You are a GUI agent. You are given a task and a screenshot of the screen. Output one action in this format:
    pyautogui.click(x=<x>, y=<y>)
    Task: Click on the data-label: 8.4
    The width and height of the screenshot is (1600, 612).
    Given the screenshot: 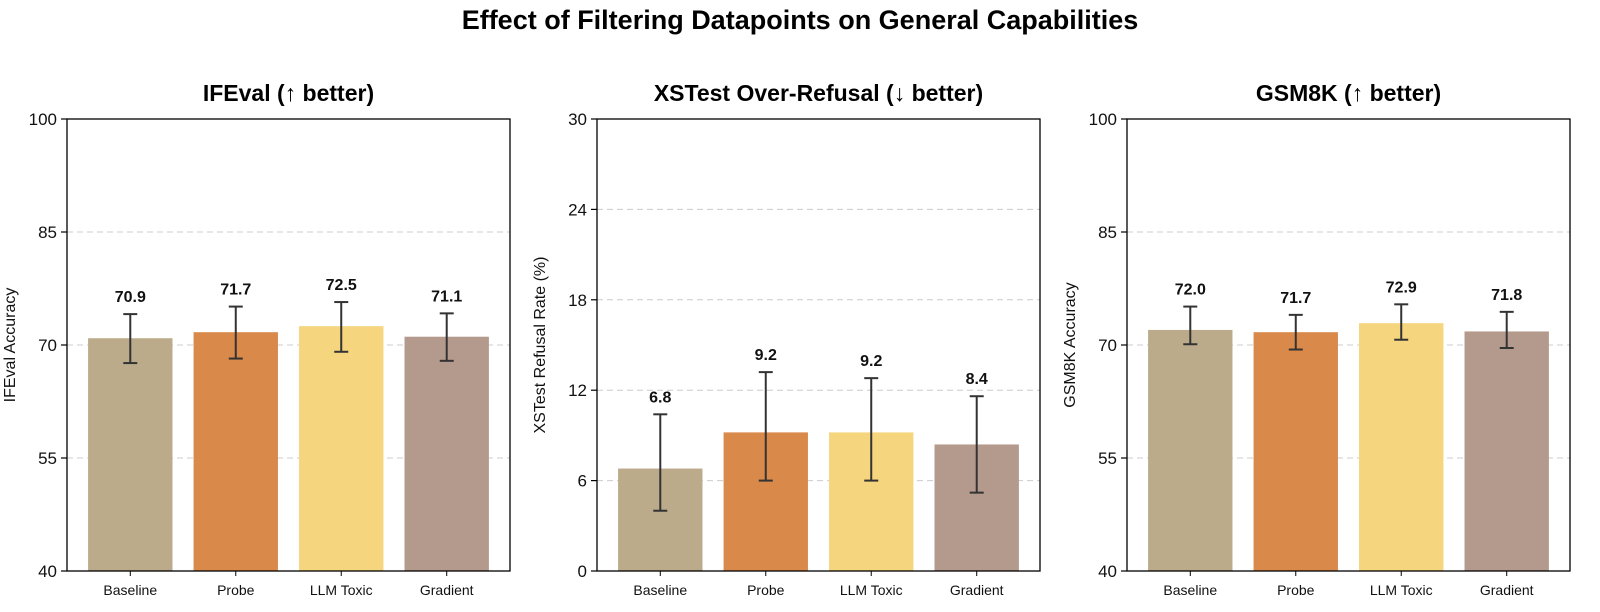 What is the action you would take?
    pyautogui.click(x=977, y=379)
    